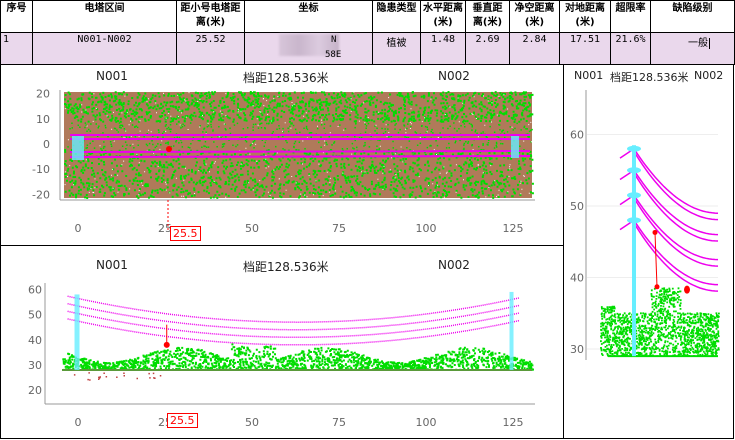 The image size is (735, 440). I want to click on cell-defect-level: 一般, so click(692, 48).